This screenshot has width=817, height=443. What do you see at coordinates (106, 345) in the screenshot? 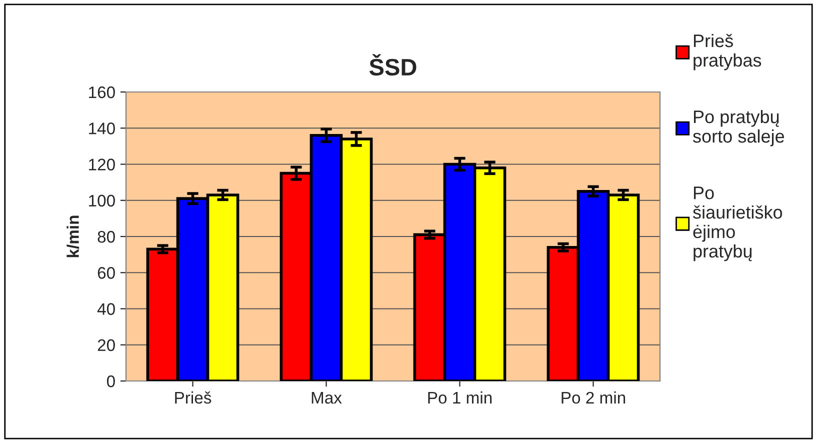
I see `y-tick-label: 20` at bounding box center [106, 345].